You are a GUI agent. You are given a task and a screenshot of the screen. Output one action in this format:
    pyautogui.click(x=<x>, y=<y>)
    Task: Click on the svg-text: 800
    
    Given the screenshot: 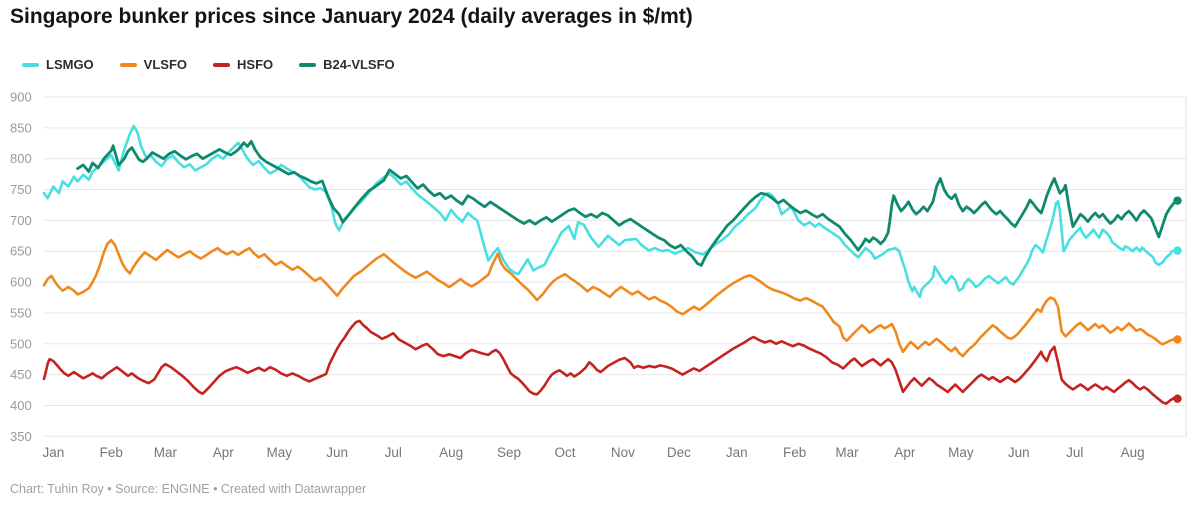 What is the action you would take?
    pyautogui.click(x=21, y=158)
    